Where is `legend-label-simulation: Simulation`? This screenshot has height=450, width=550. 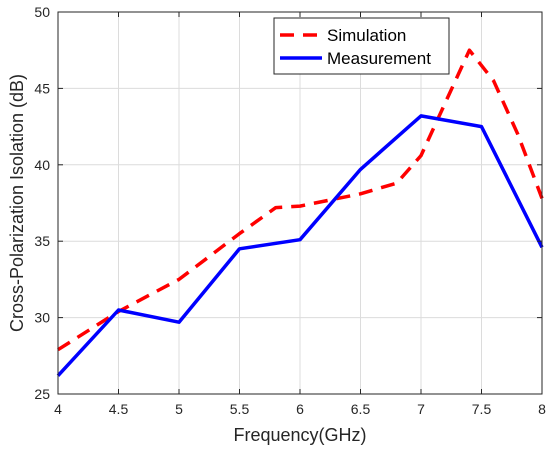
legend-label-simulation: Simulation is located at coordinates (366, 35).